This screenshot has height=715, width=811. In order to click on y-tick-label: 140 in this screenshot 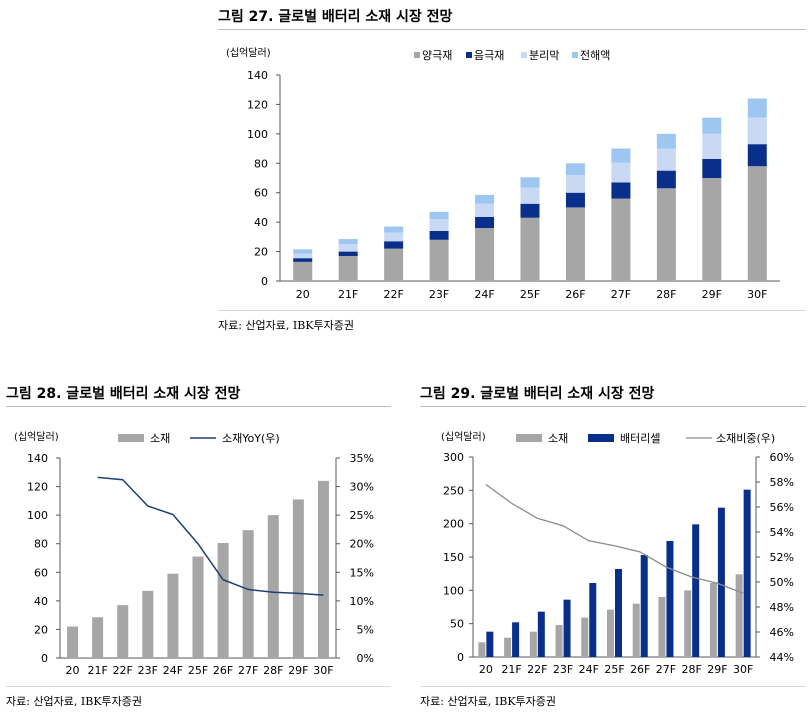, I will do `click(257, 75)`.